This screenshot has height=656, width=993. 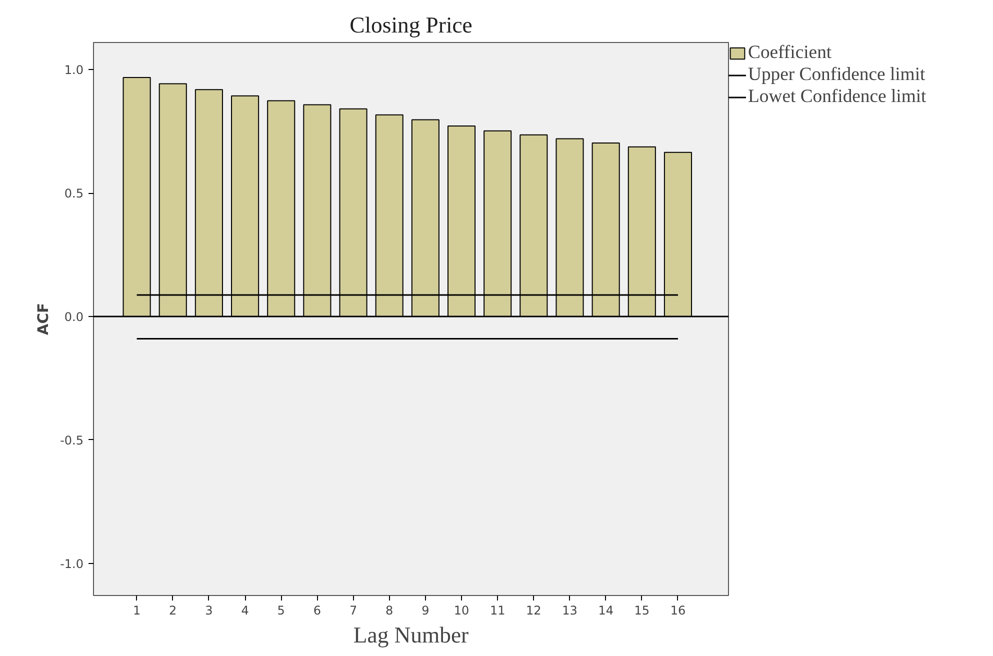 I want to click on y-tick-label: 0.0, so click(x=74, y=317).